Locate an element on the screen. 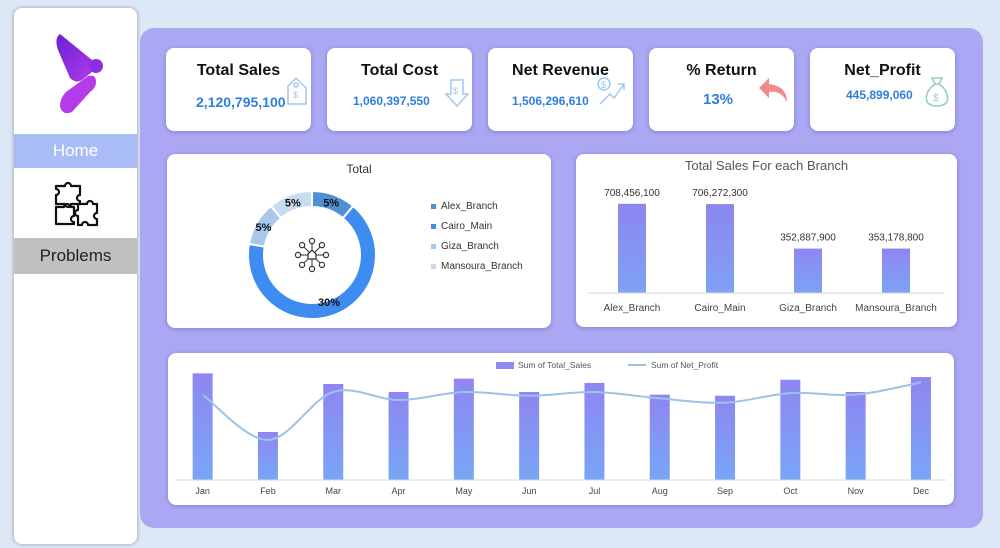  sidebar-item-problems: Problems is located at coordinates (75, 256).